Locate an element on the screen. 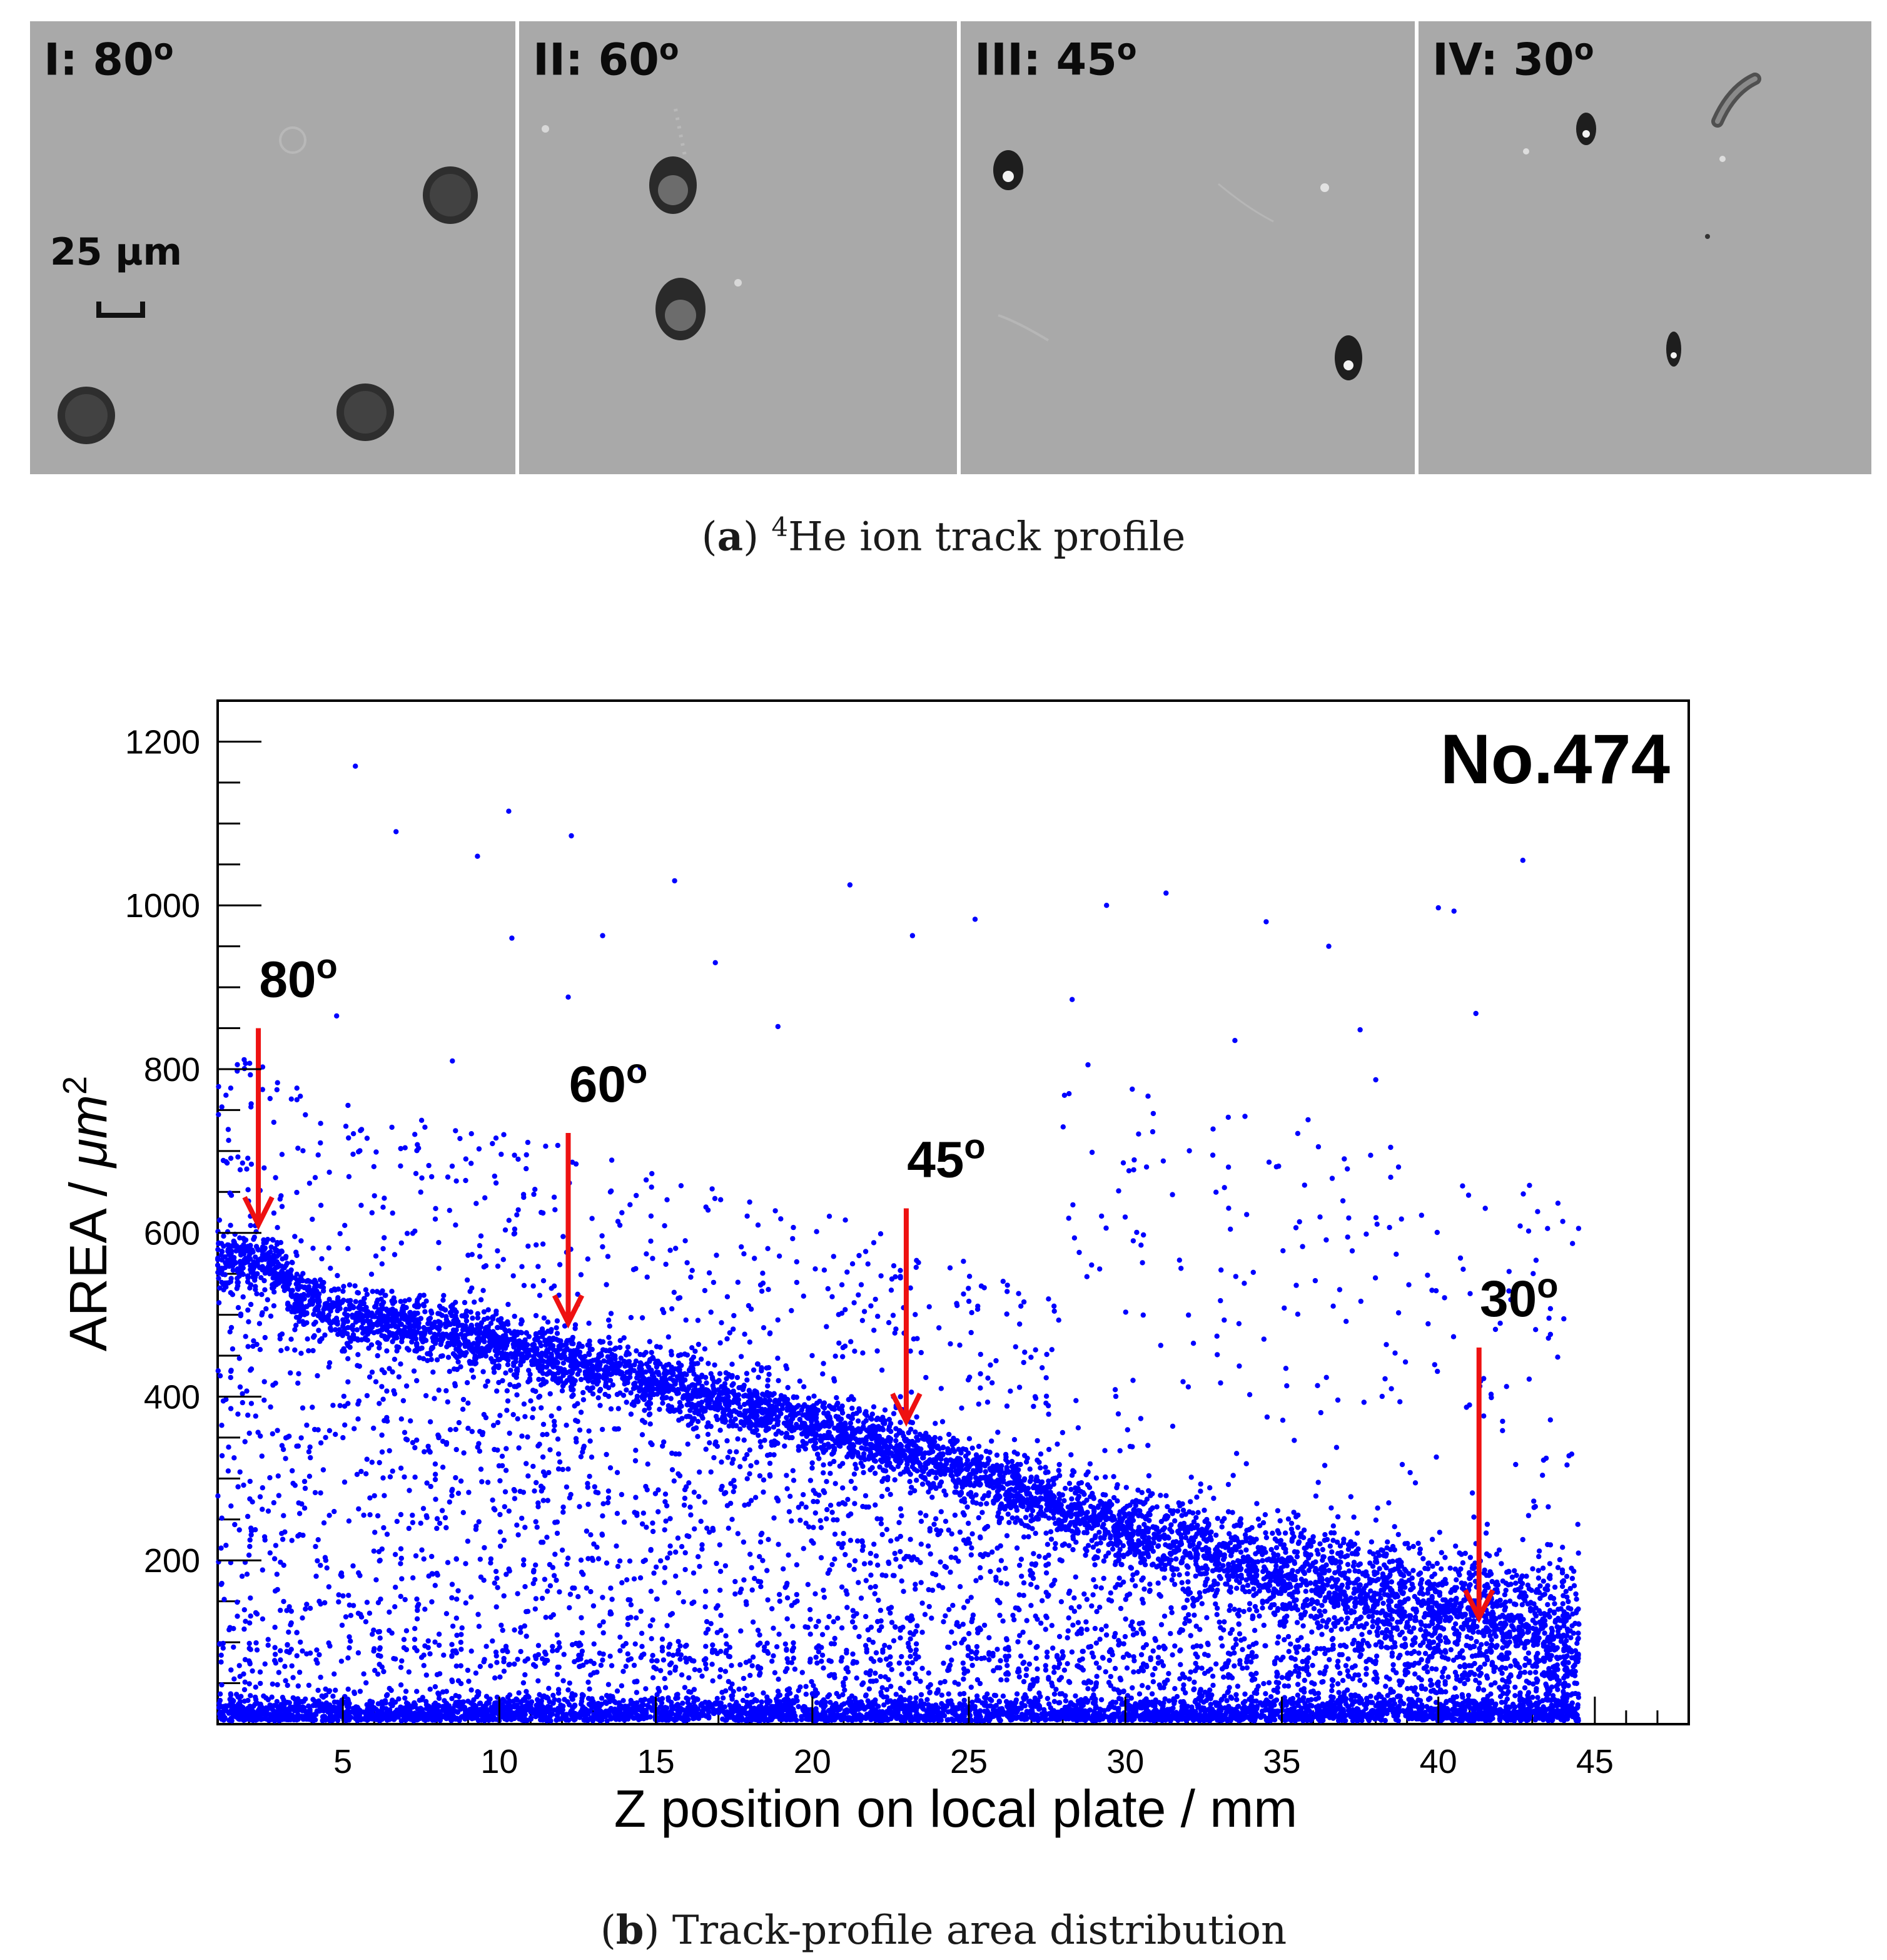 The height and width of the screenshot is (1960, 1887). micrograph-panel-60: II: 60o is located at coordinates (738, 247).